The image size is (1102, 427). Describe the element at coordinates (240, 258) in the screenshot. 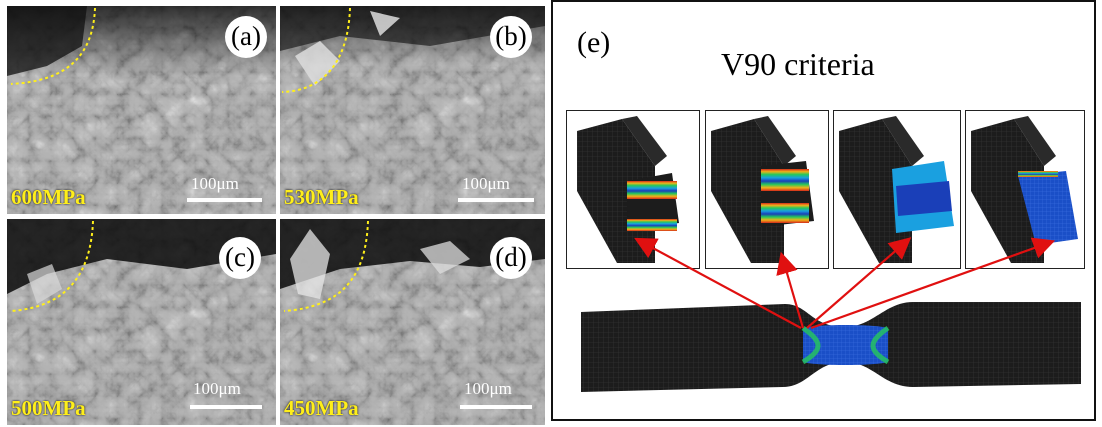

I see `panel-letter-c: (c)` at that location.